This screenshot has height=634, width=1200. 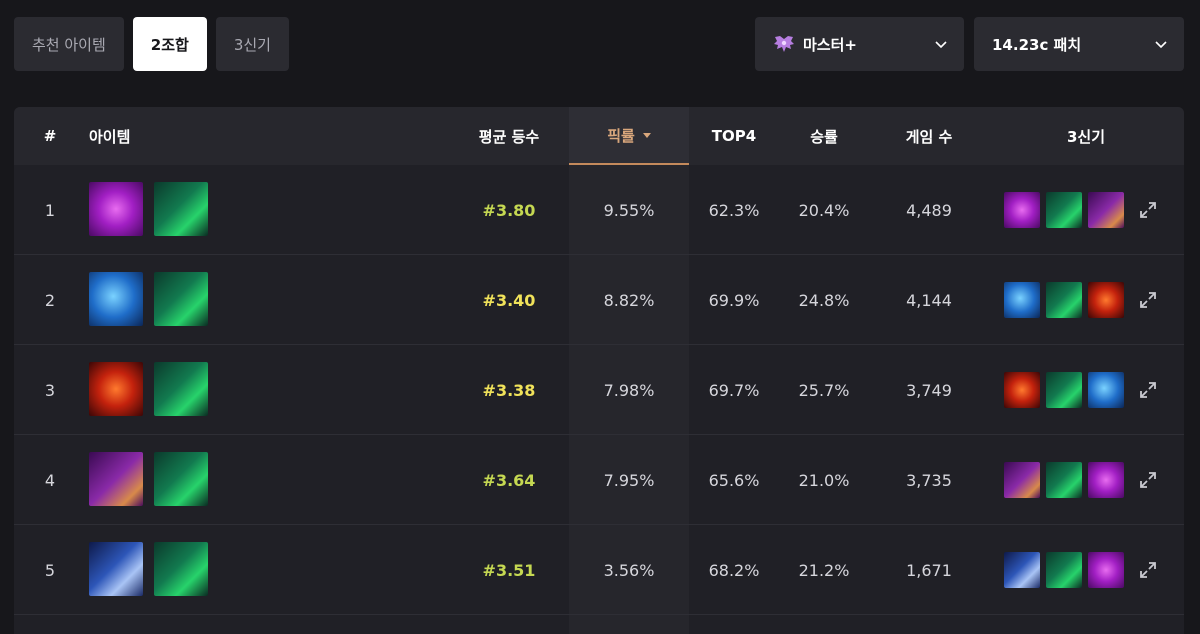 I want to click on view-tabs: 추천 아이템 2조합 3신기, so click(x=151, y=44).